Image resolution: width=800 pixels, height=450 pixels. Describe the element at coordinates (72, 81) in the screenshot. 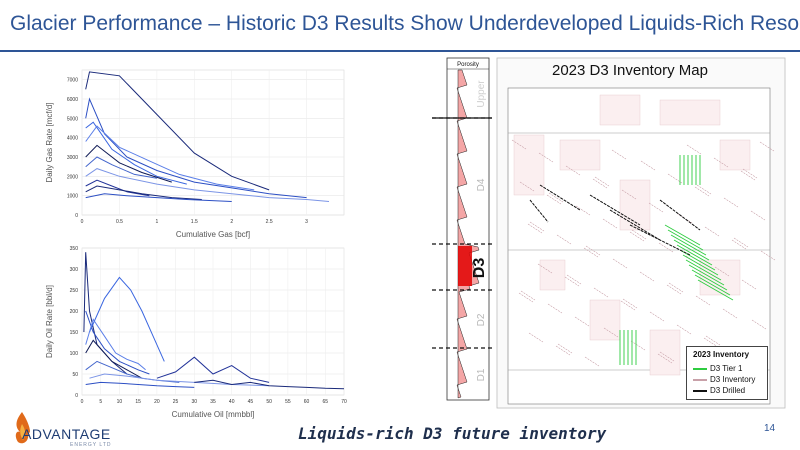

I see `gas-y-tick-label: 7000` at that location.